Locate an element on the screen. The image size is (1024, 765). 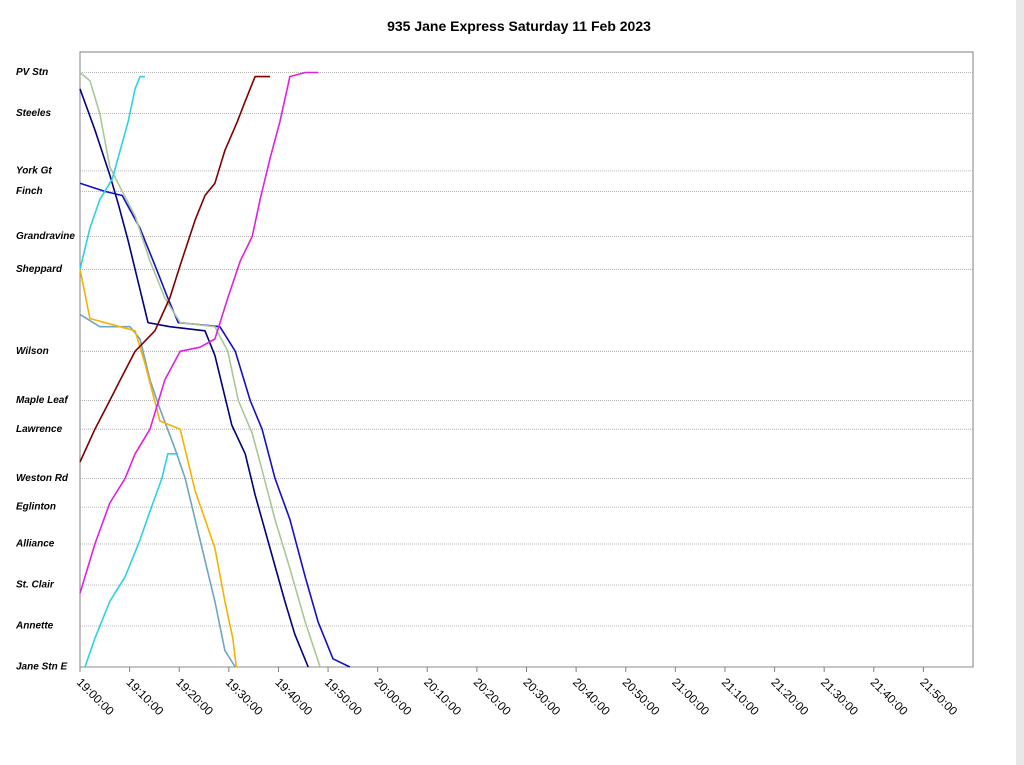
y-tick-label: Maple Leaf is located at coordinates (42, 400).